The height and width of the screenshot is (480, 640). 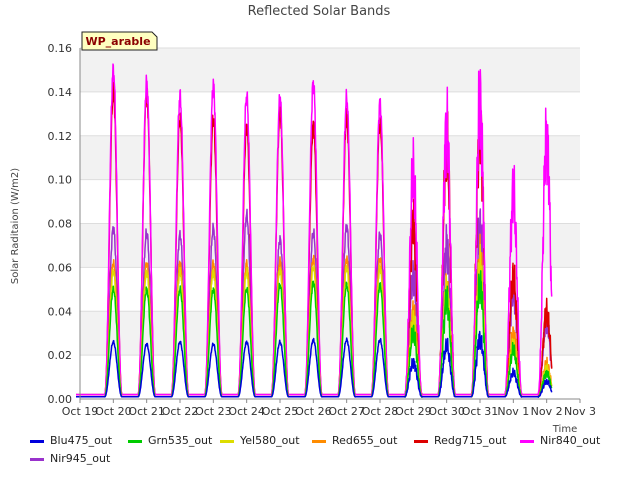 What do you see at coordinates (180, 440) in the screenshot?
I see `legend-label: Grn535_out` at bounding box center [180, 440].